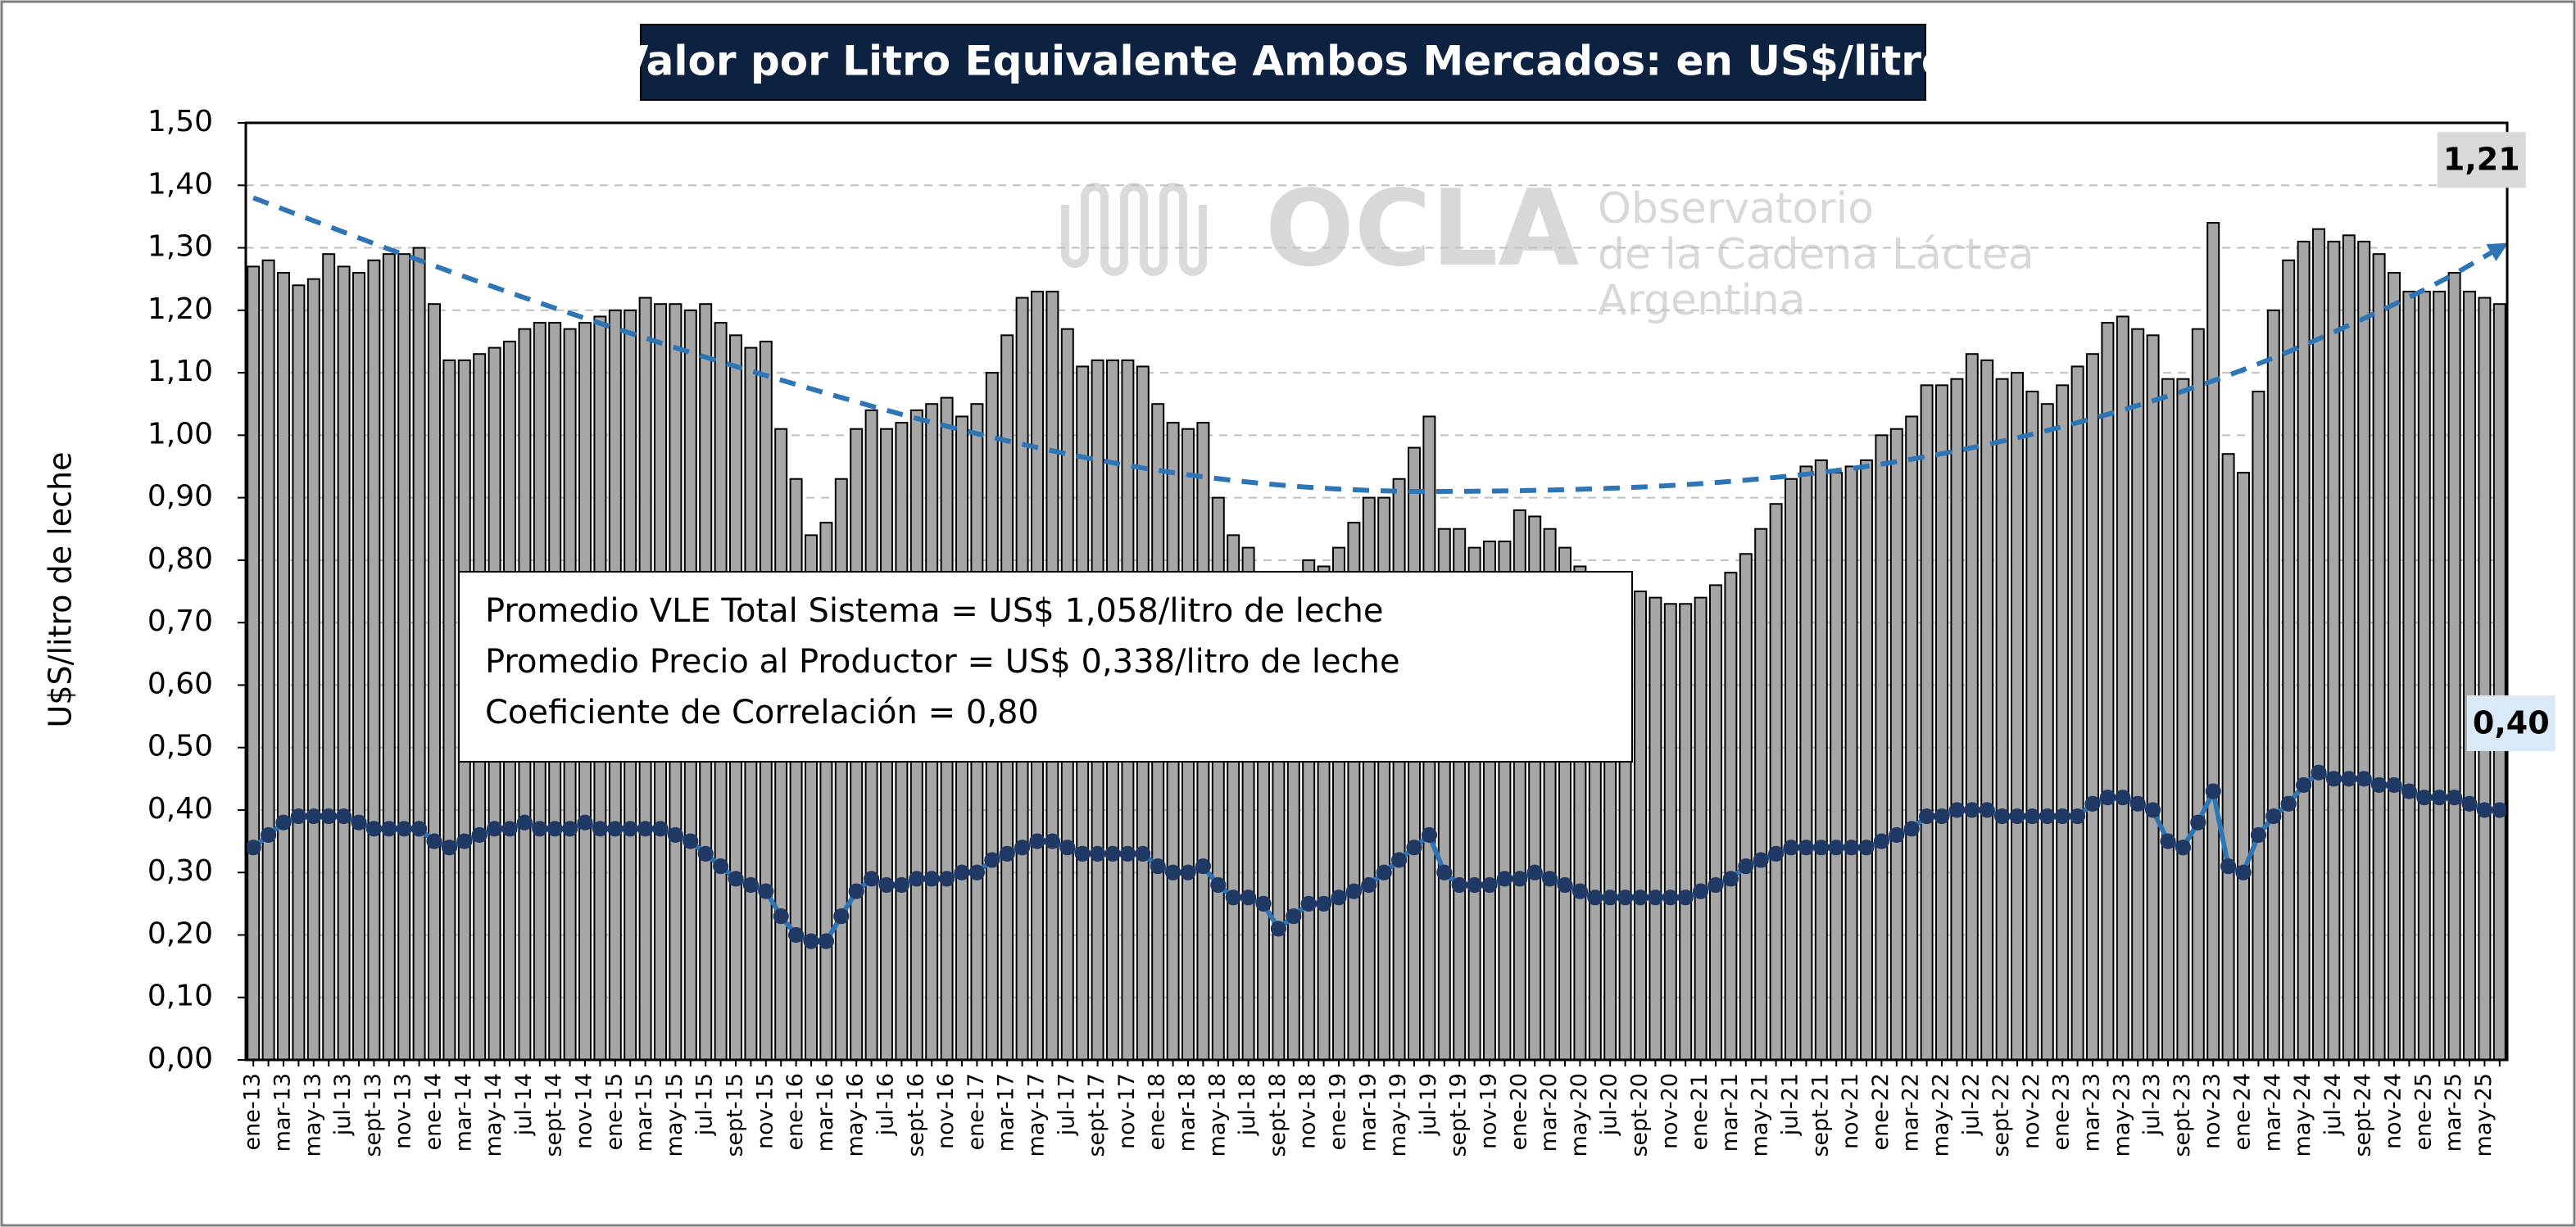  I want to click on x-tick-label: ene-19, so click(1338, 1111).